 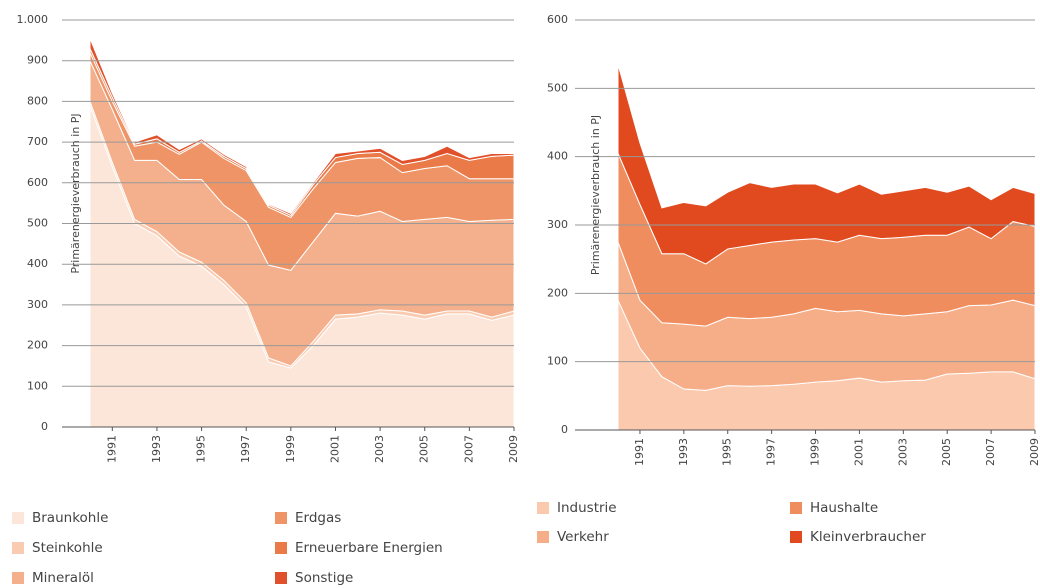 What do you see at coordinates (37, 141) in the screenshot?
I see `y-tick-label: 700` at bounding box center [37, 141].